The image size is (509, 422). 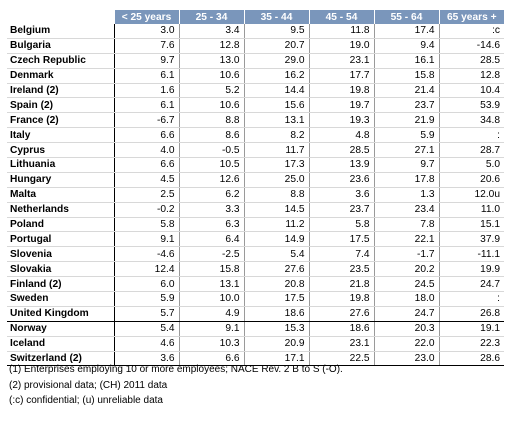 I want to click on value-cell: 20.3, so click(x=407, y=329).